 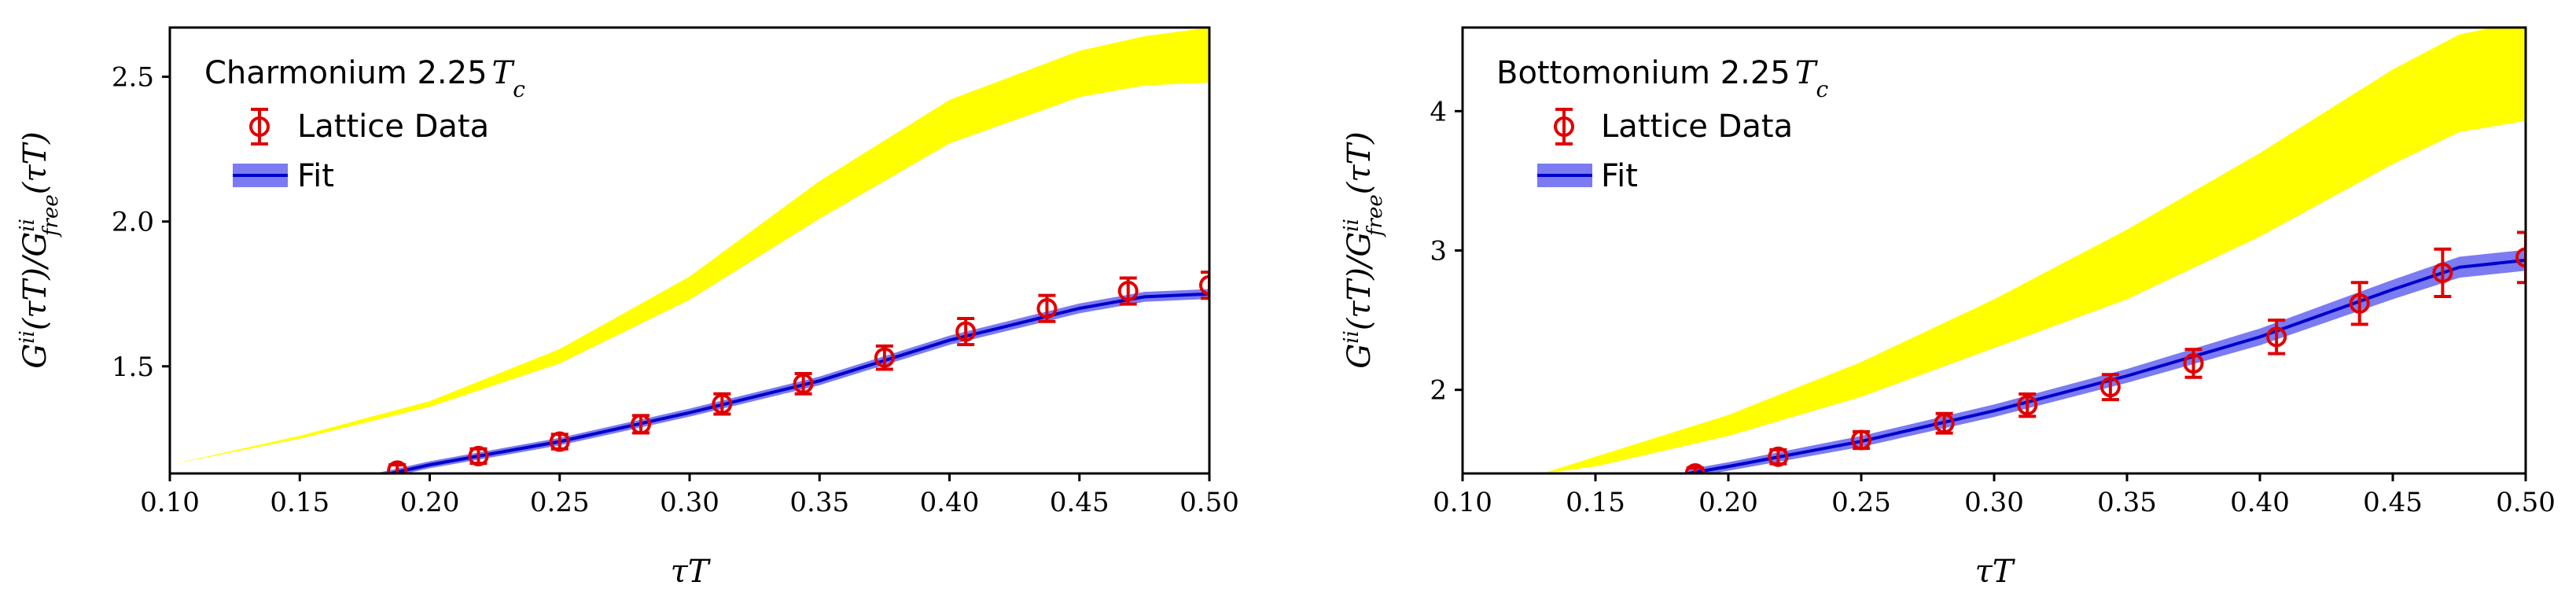 What do you see at coordinates (1662, 78) in the screenshot?
I see `panel-title: Bottomonium 2.25 Tc` at bounding box center [1662, 78].